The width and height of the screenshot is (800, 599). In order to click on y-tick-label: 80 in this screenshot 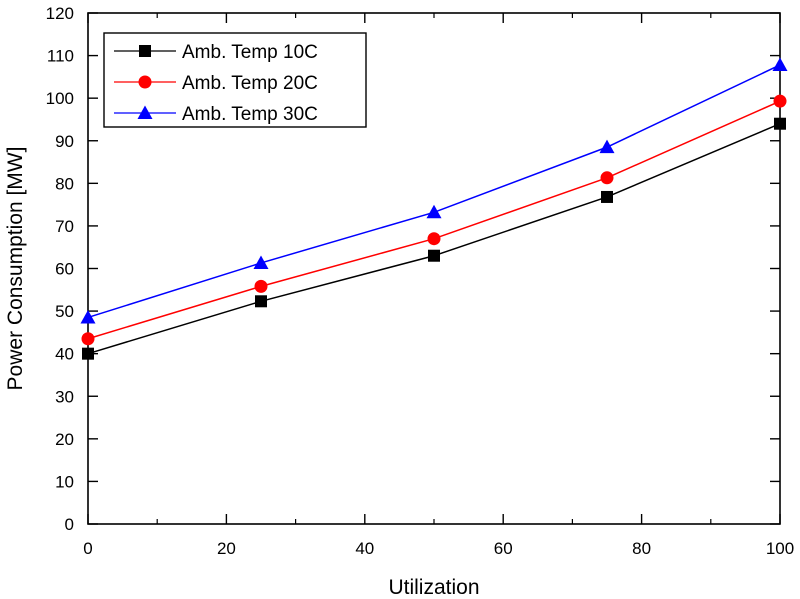, I will do `click(64, 183)`.